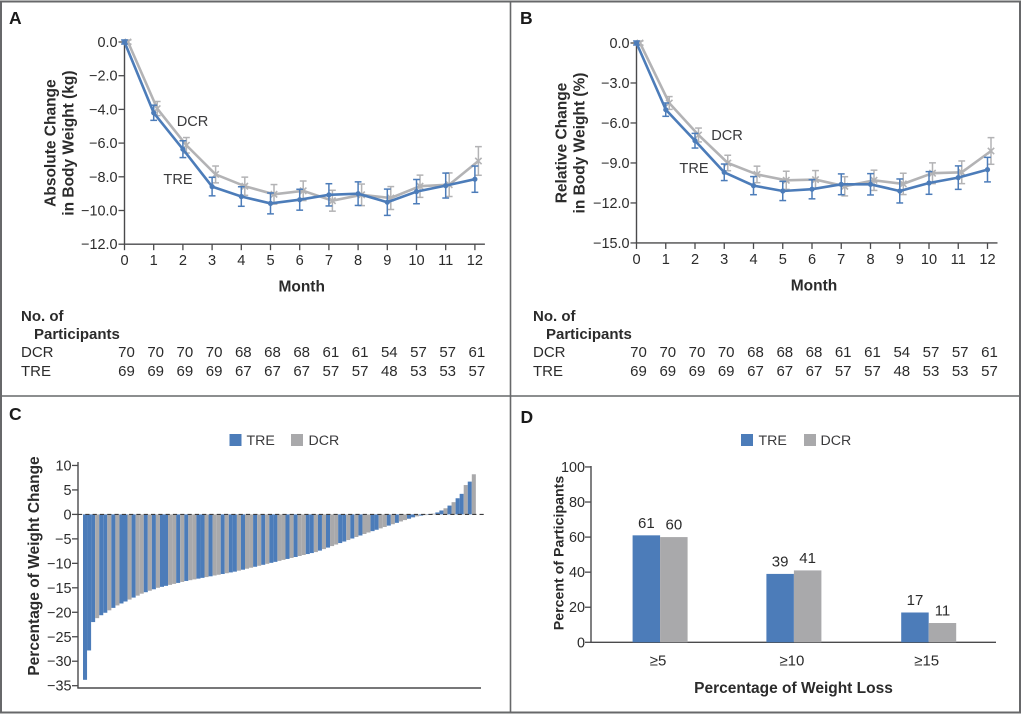  What do you see at coordinates (34, 566) in the screenshot?
I see `svg-text: Percentage of Weight Change` at bounding box center [34, 566].